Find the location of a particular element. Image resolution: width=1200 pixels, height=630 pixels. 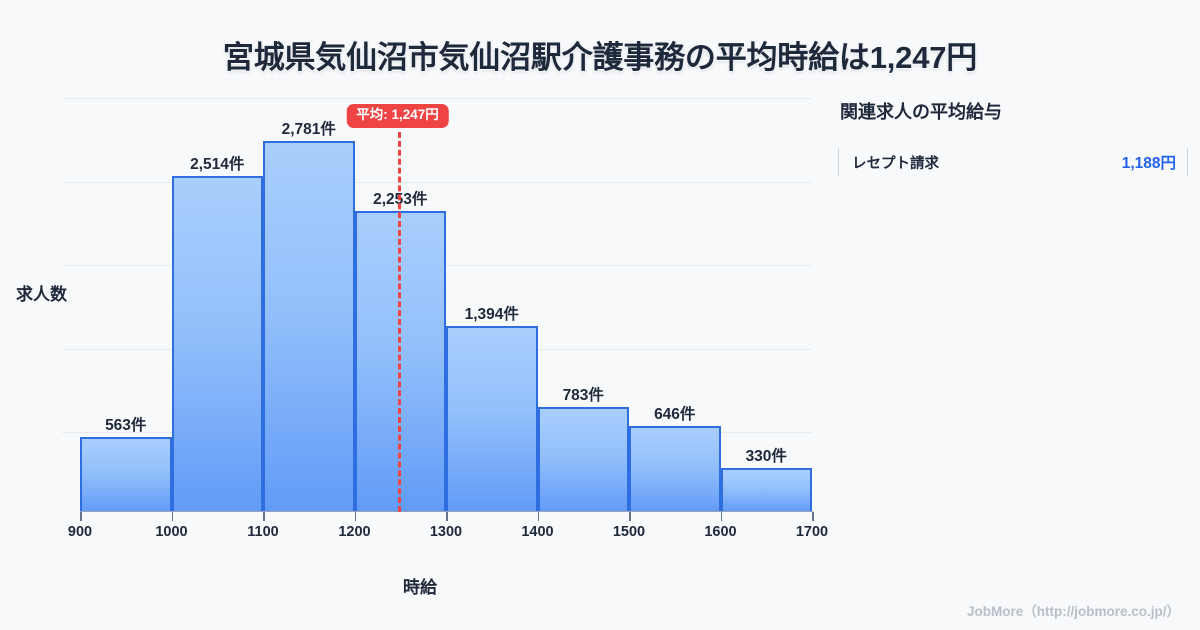

x-axis-tick-label: 1000 is located at coordinates (171, 532).